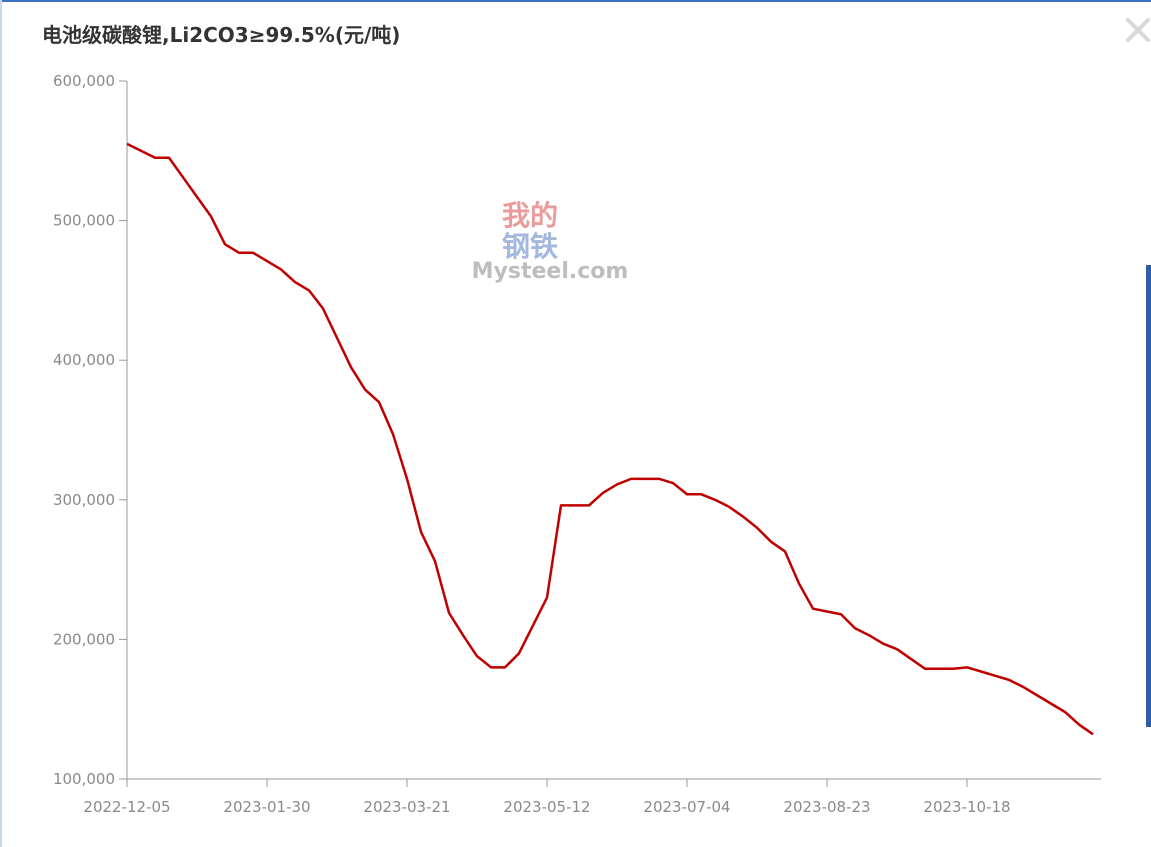 Image resolution: width=1151 pixels, height=847 pixels. What do you see at coordinates (1138, 30) in the screenshot?
I see `close-button` at bounding box center [1138, 30].